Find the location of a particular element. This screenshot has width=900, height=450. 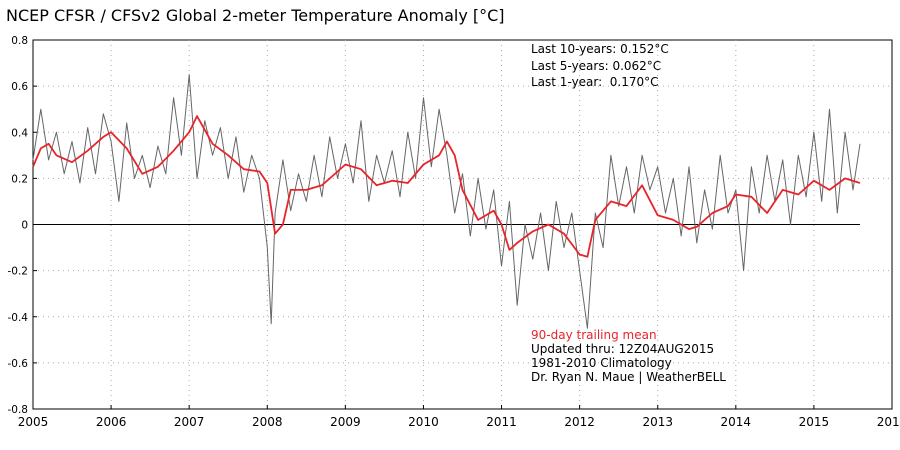

y-tick-label: 0.2 is located at coordinates (19, 179).